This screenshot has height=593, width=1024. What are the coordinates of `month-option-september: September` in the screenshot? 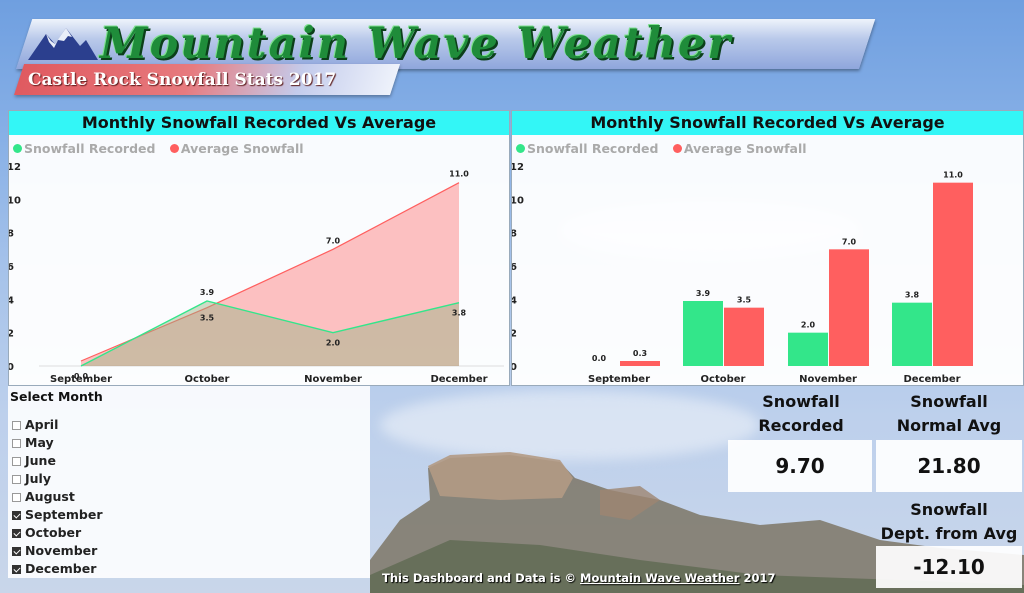 It's located at (57, 515).